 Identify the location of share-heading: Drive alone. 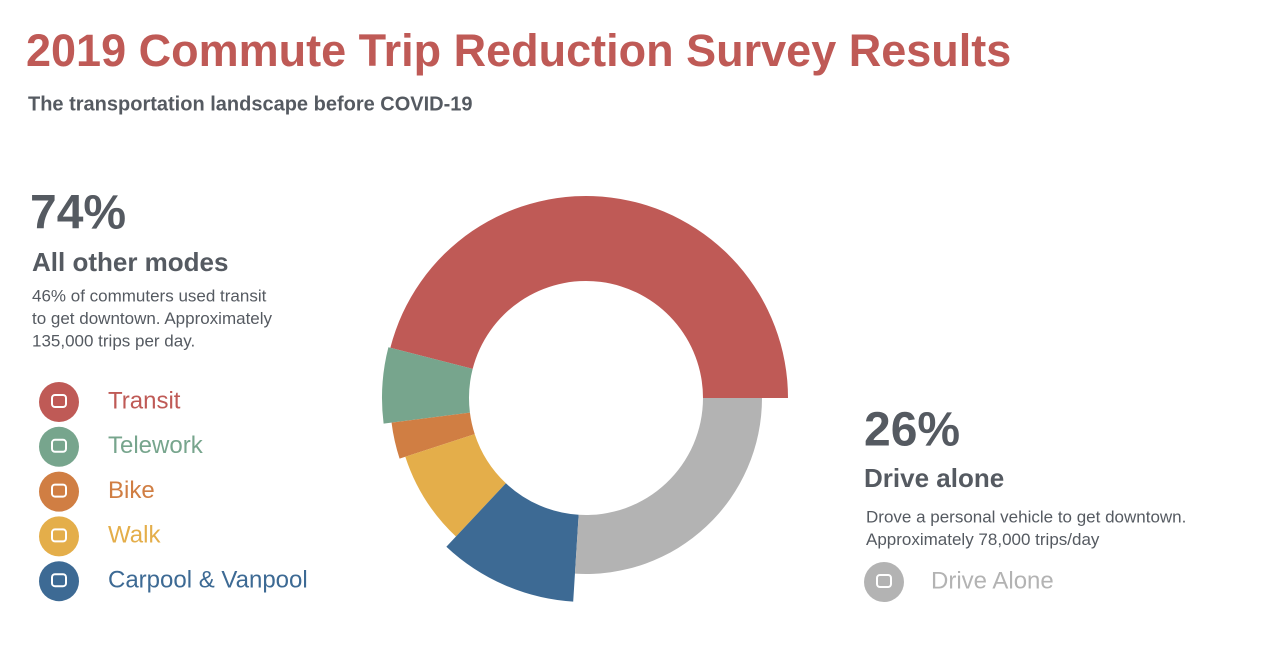
(934, 478).